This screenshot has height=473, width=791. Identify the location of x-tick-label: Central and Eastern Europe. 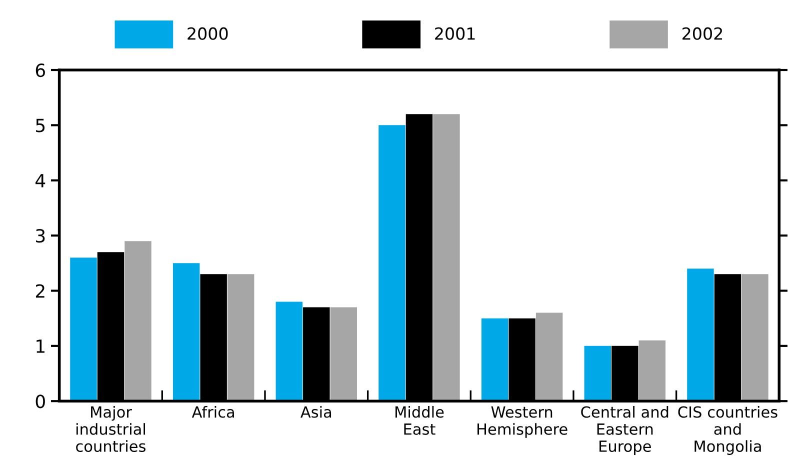
(624, 430).